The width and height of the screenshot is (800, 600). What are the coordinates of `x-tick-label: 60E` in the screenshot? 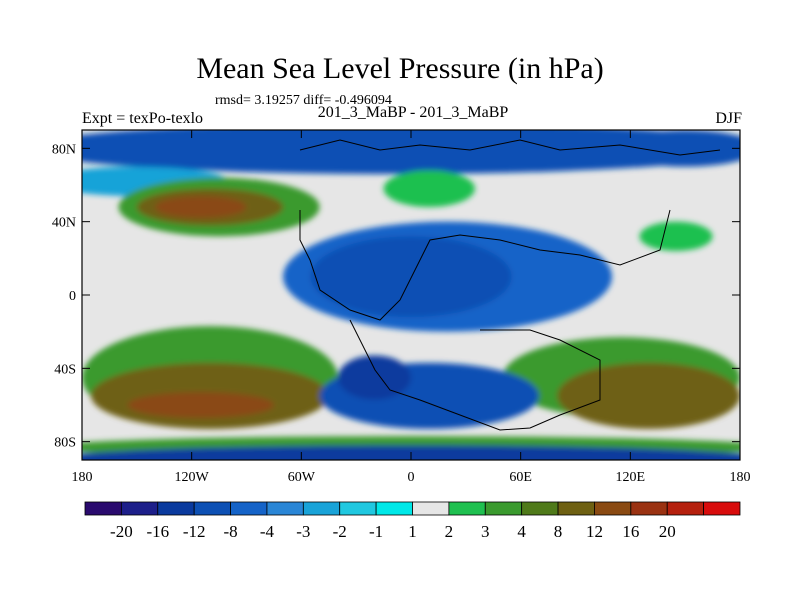 It's located at (520, 477).